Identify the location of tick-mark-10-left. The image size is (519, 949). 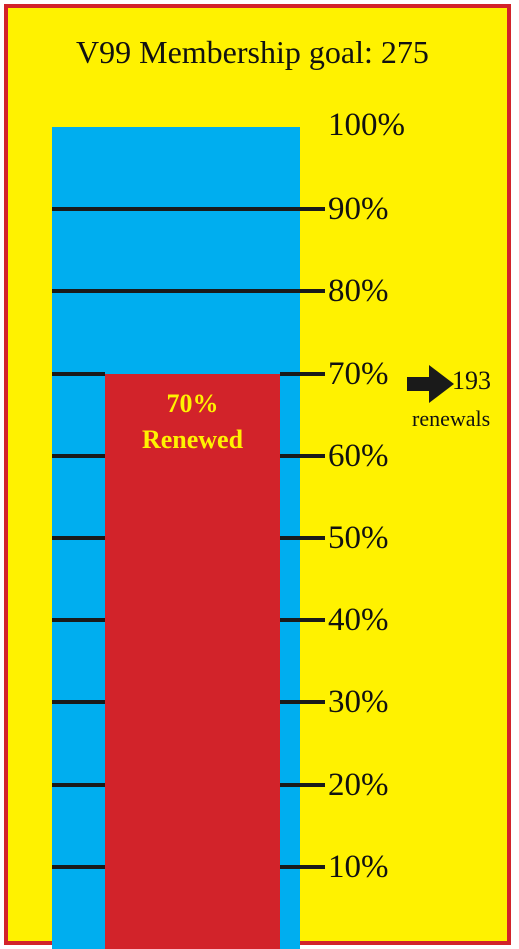
(78, 866).